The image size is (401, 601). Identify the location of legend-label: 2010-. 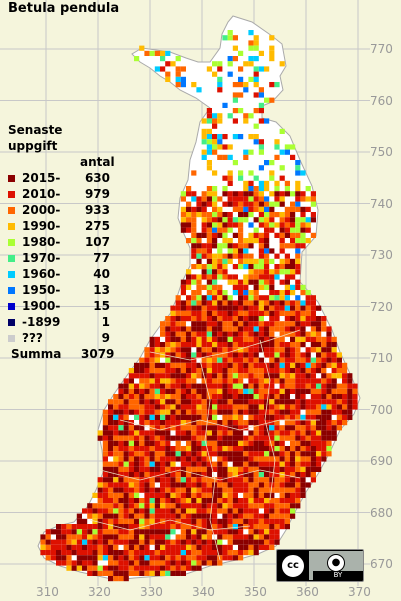
(41, 194).